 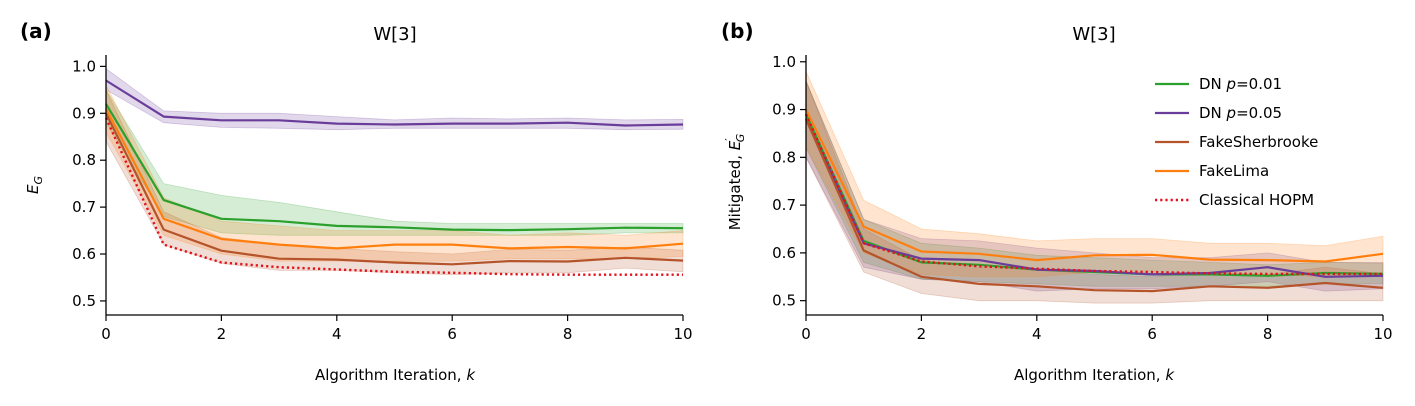 I want to click on panel-b-ylabel: Mitigated, E′G, so click(x=735, y=182).